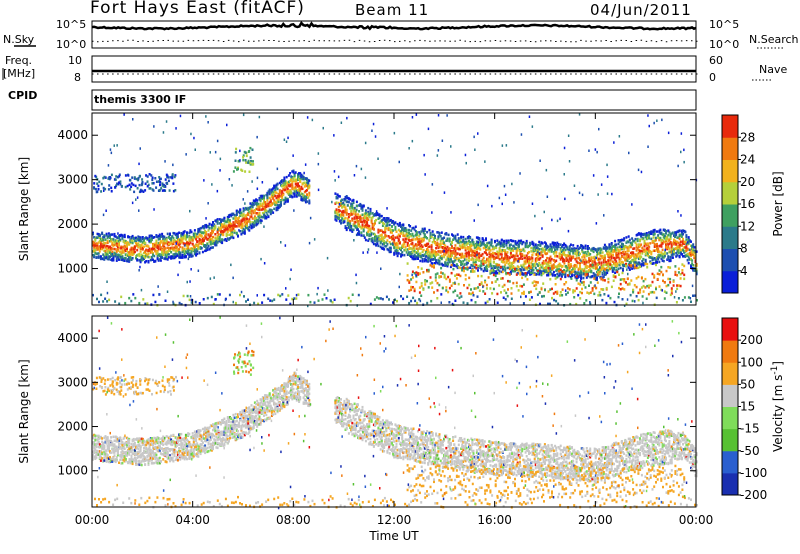 This screenshot has width=800, height=554. Describe the element at coordinates (747, 226) in the screenshot. I see `colorbar-tick-label: 12` at that location.